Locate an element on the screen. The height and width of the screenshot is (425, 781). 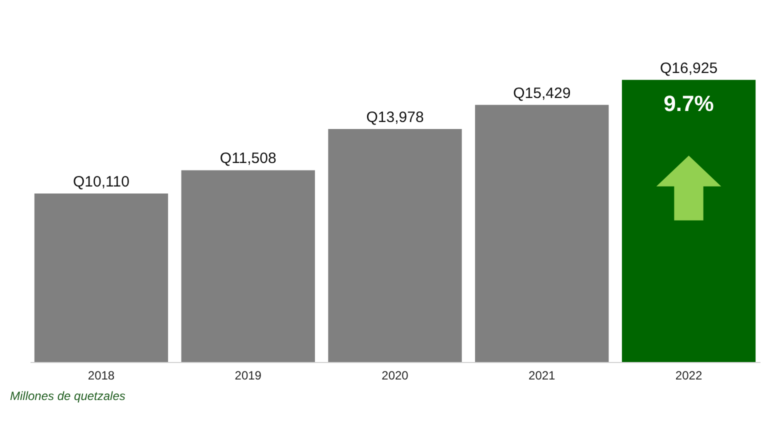
x-tick-label: 2019 is located at coordinates (248, 375).